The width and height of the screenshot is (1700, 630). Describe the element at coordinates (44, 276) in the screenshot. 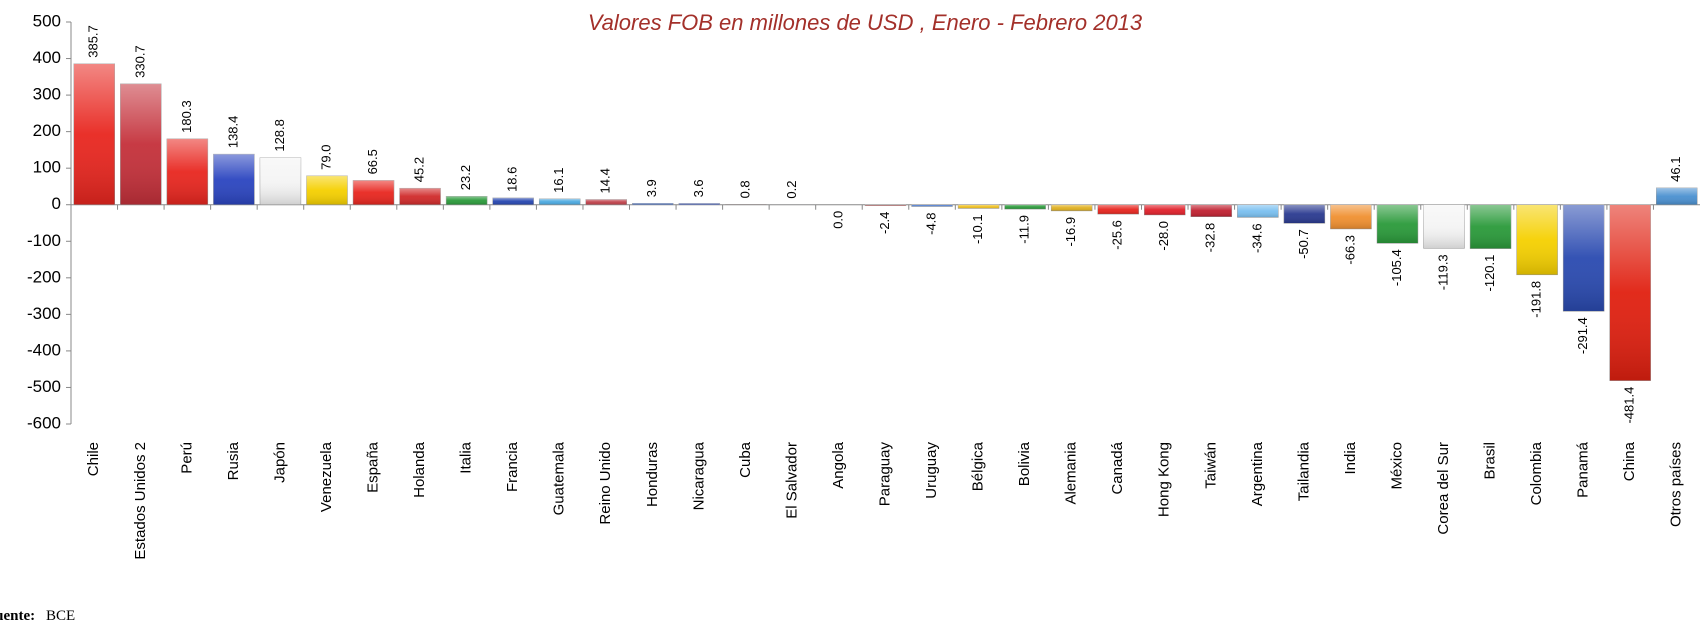

I see `y-tick-label: -200` at that location.